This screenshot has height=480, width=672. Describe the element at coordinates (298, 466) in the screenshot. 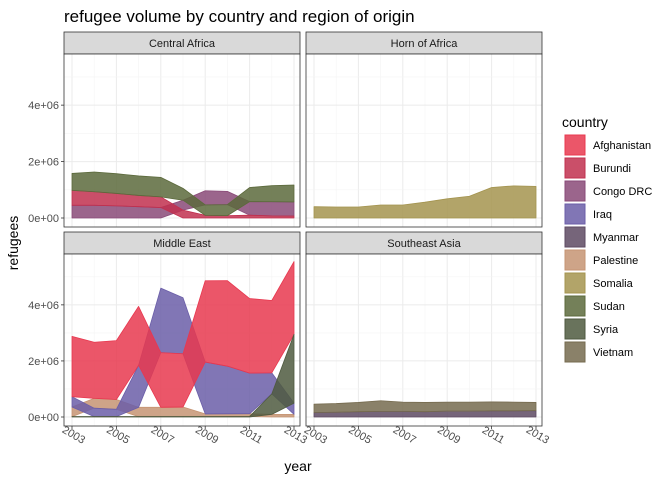

I see `x-axis-title: year` at that location.